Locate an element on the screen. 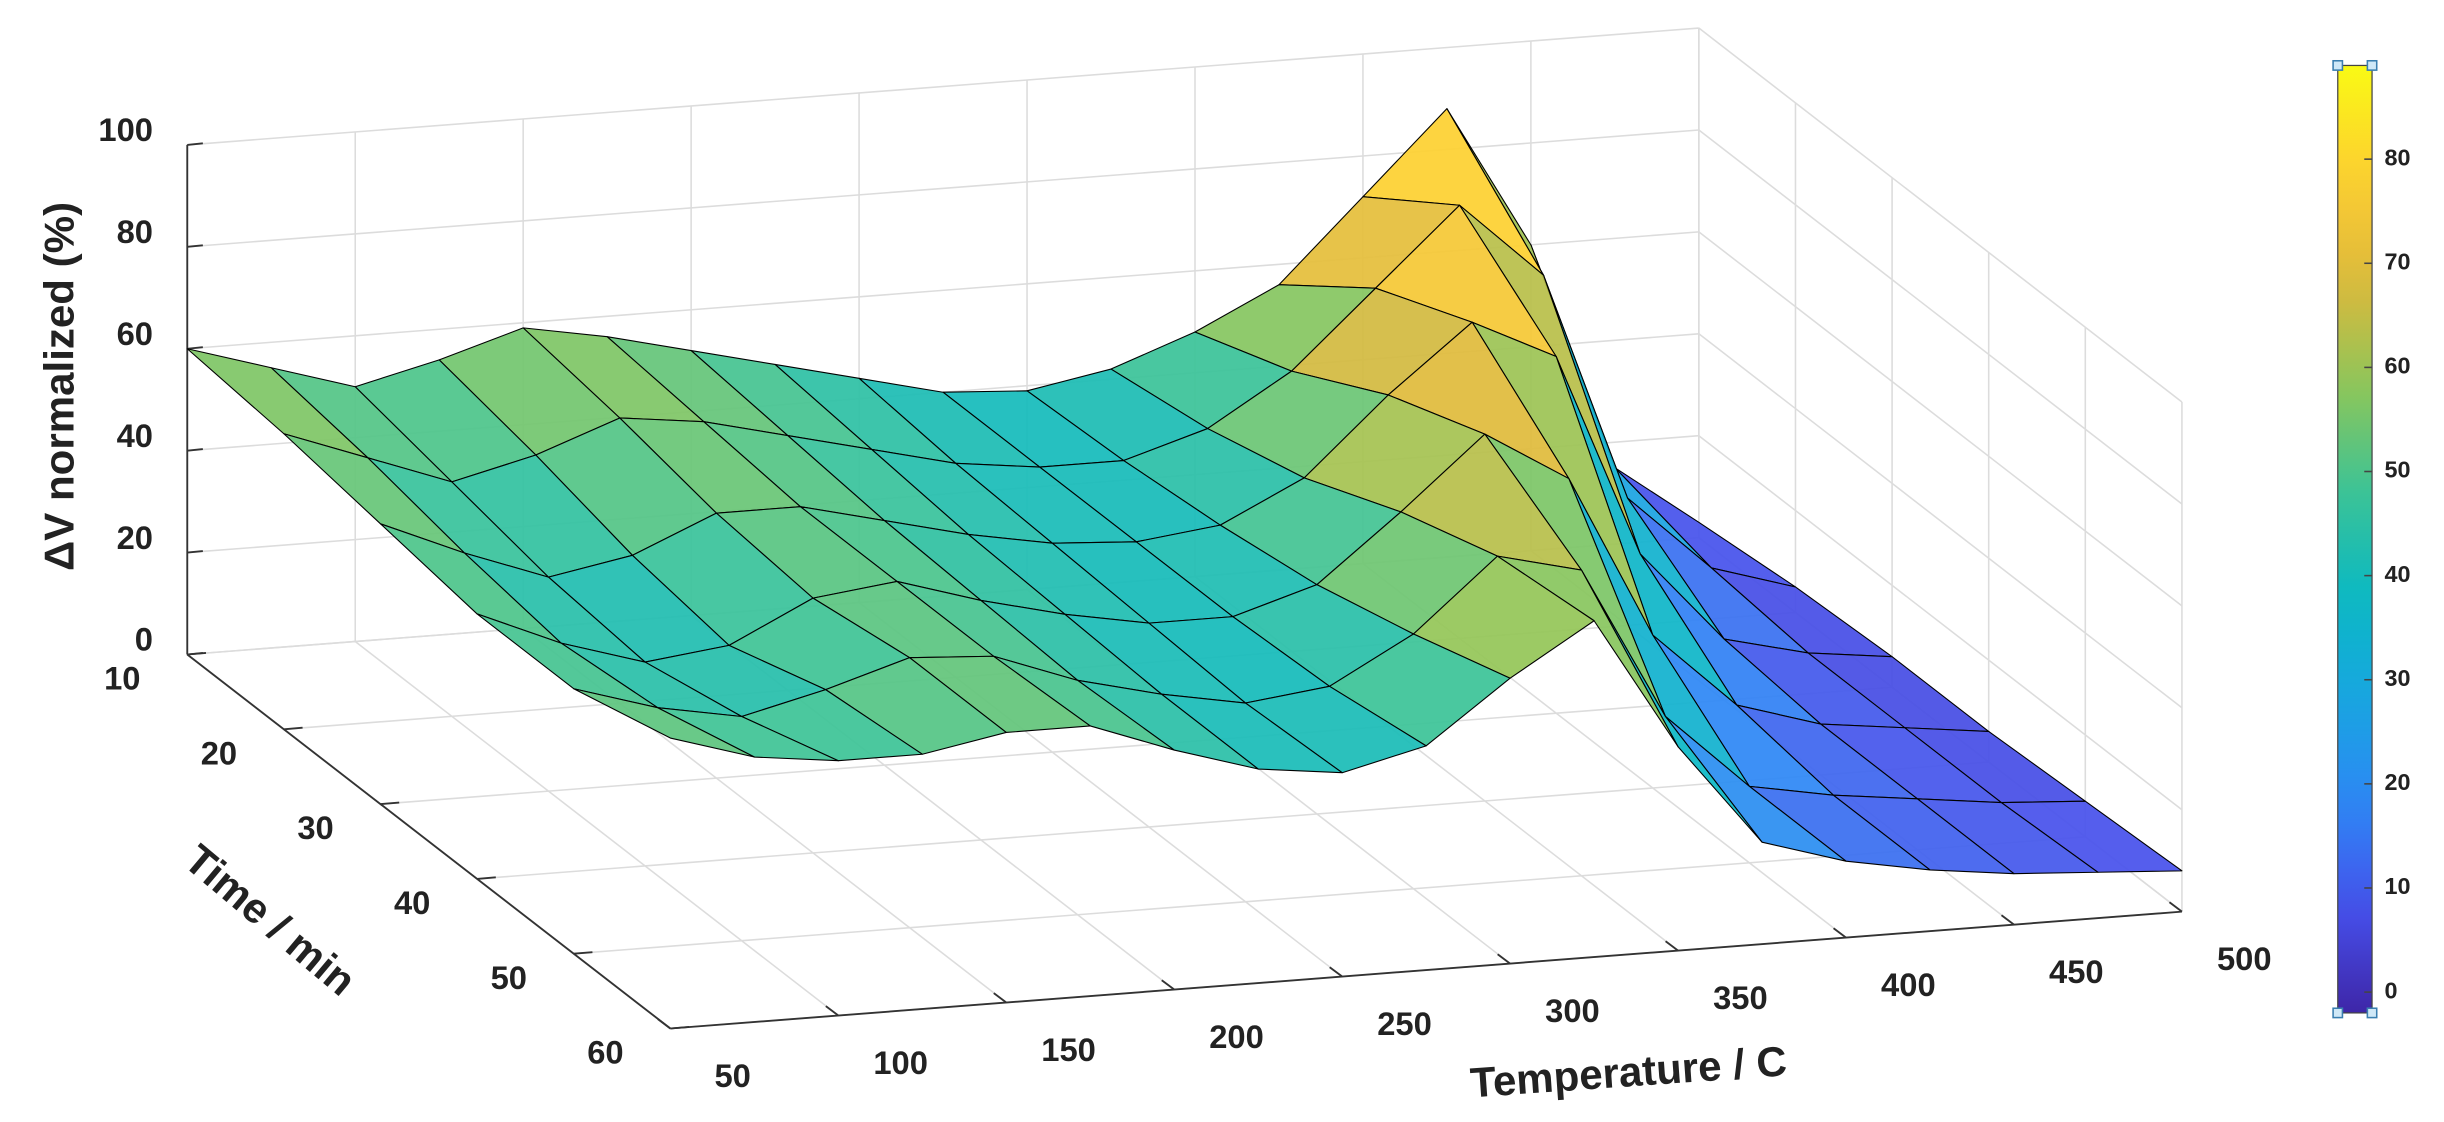 The image size is (2444, 1122). colorbar: 0 10 20 30 40 50 60 70 80 is located at coordinates (2371, 539).